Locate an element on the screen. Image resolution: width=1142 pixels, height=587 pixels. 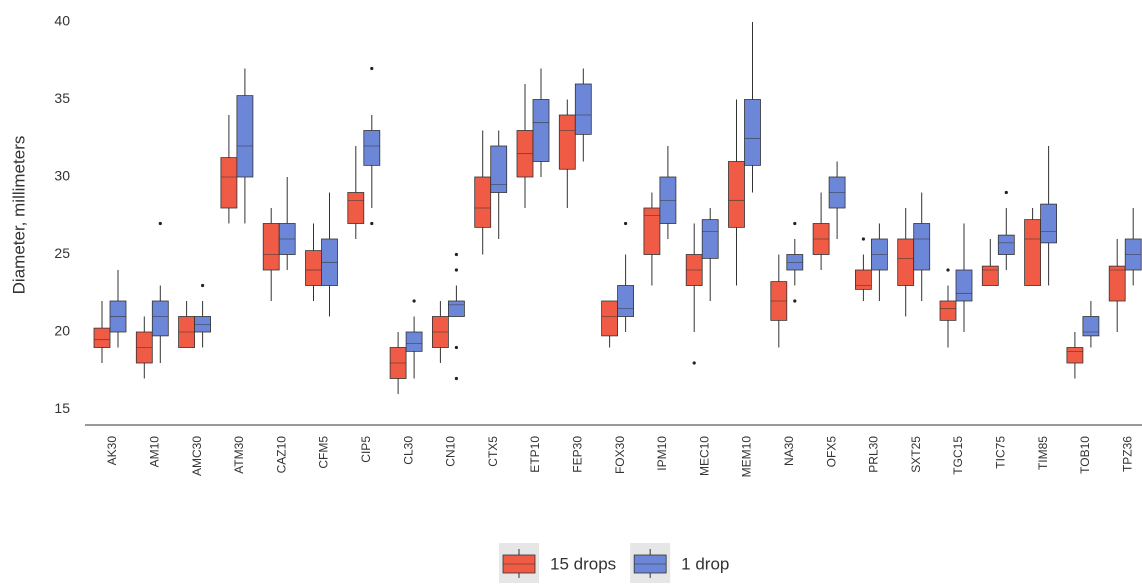
x-tick-label: FEP30 is located at coordinates (577, 454).